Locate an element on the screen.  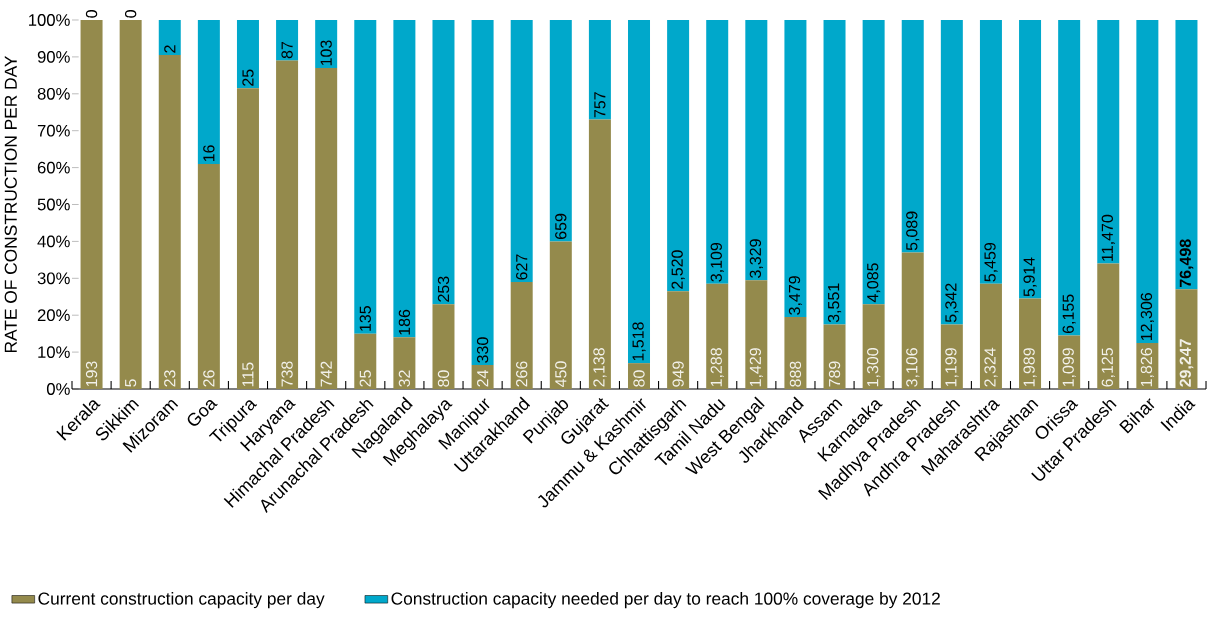
annotation: 26 is located at coordinates (209, 378).